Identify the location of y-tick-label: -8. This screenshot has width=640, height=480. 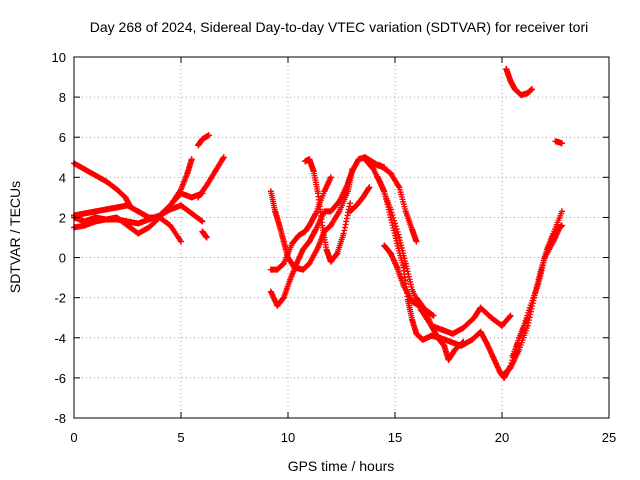
(60, 418).